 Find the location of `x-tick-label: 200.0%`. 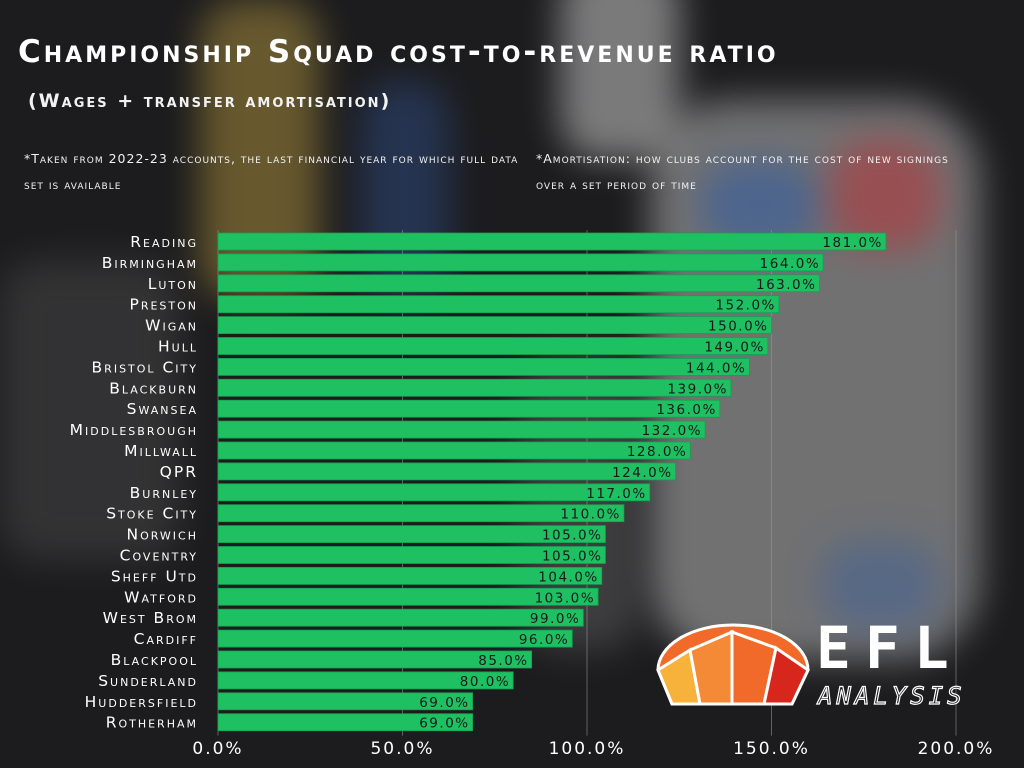

x-tick-label: 200.0% is located at coordinates (956, 749).